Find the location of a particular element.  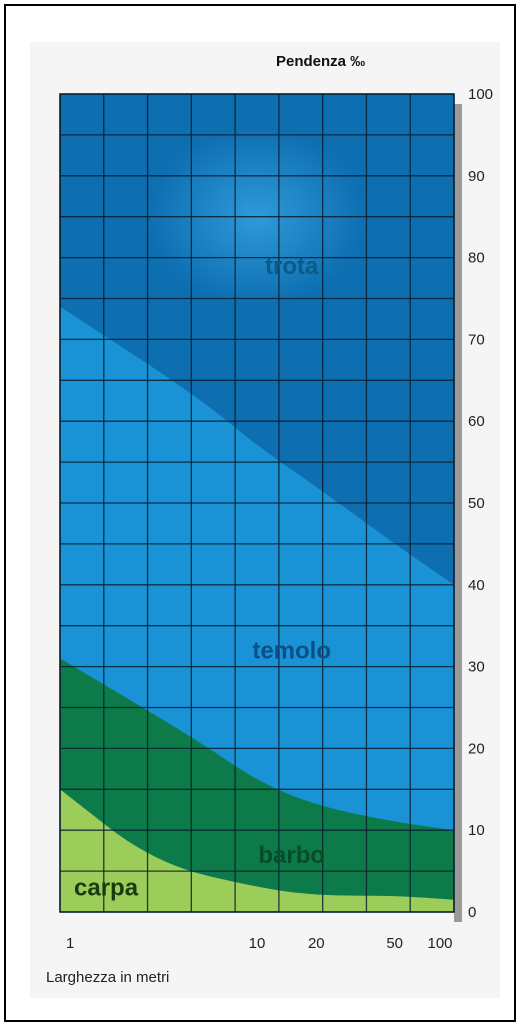

y-tick-label: 20 is located at coordinates (476, 748).